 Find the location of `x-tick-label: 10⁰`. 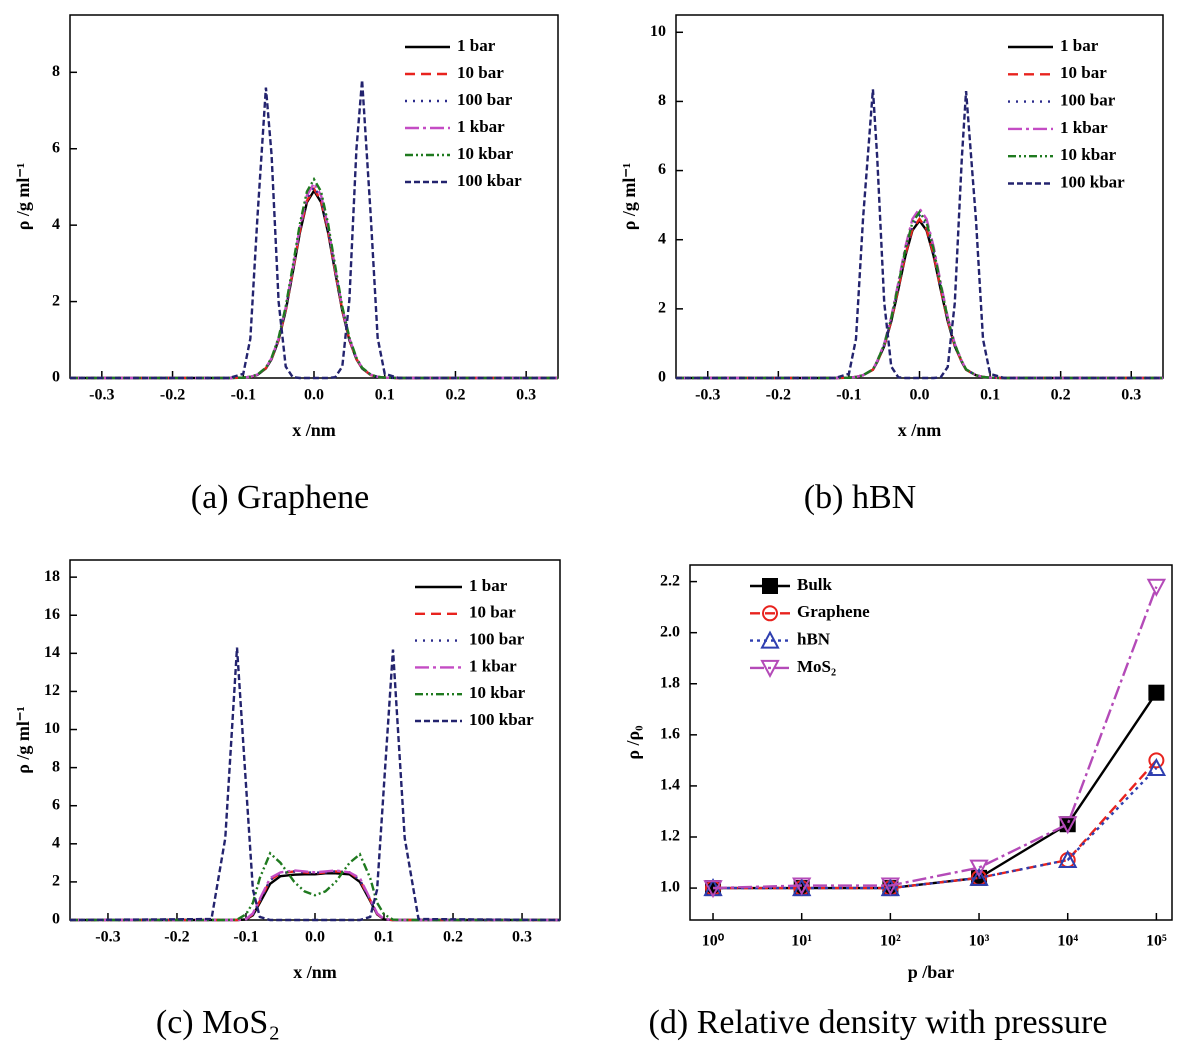

x-tick-label: 10⁰ is located at coordinates (713, 941).